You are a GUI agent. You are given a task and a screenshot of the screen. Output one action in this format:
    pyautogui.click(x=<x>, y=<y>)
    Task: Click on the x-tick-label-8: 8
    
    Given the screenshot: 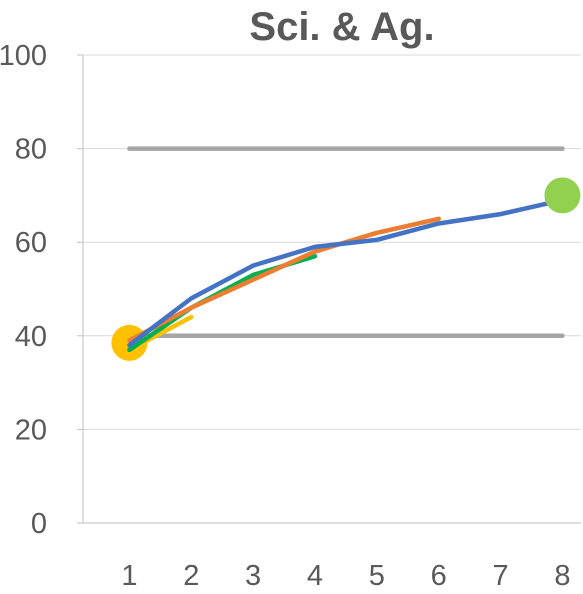 What is the action you would take?
    pyautogui.click(x=562, y=576)
    